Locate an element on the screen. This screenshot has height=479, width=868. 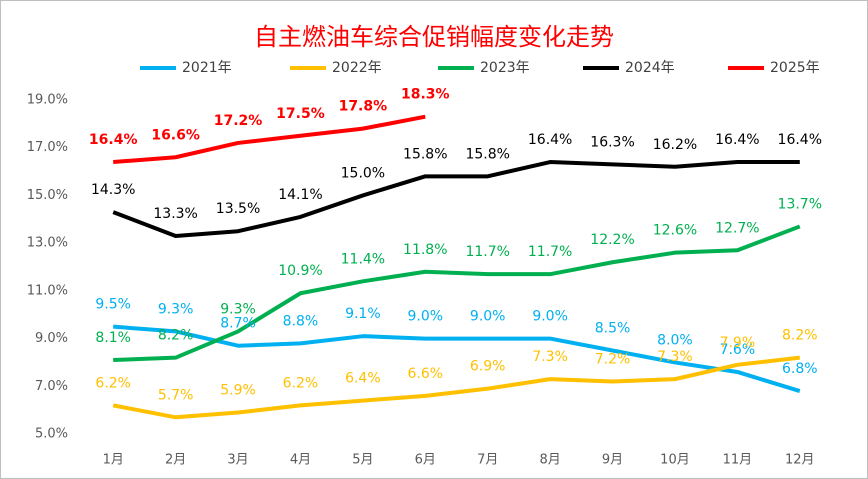
data-label: 8.8% is located at coordinates (301, 321).